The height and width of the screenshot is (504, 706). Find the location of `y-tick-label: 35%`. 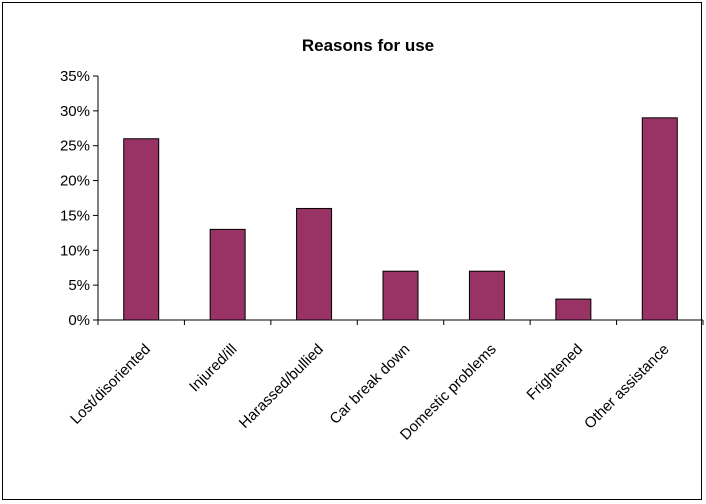

y-tick-label: 35% is located at coordinates (75, 76).